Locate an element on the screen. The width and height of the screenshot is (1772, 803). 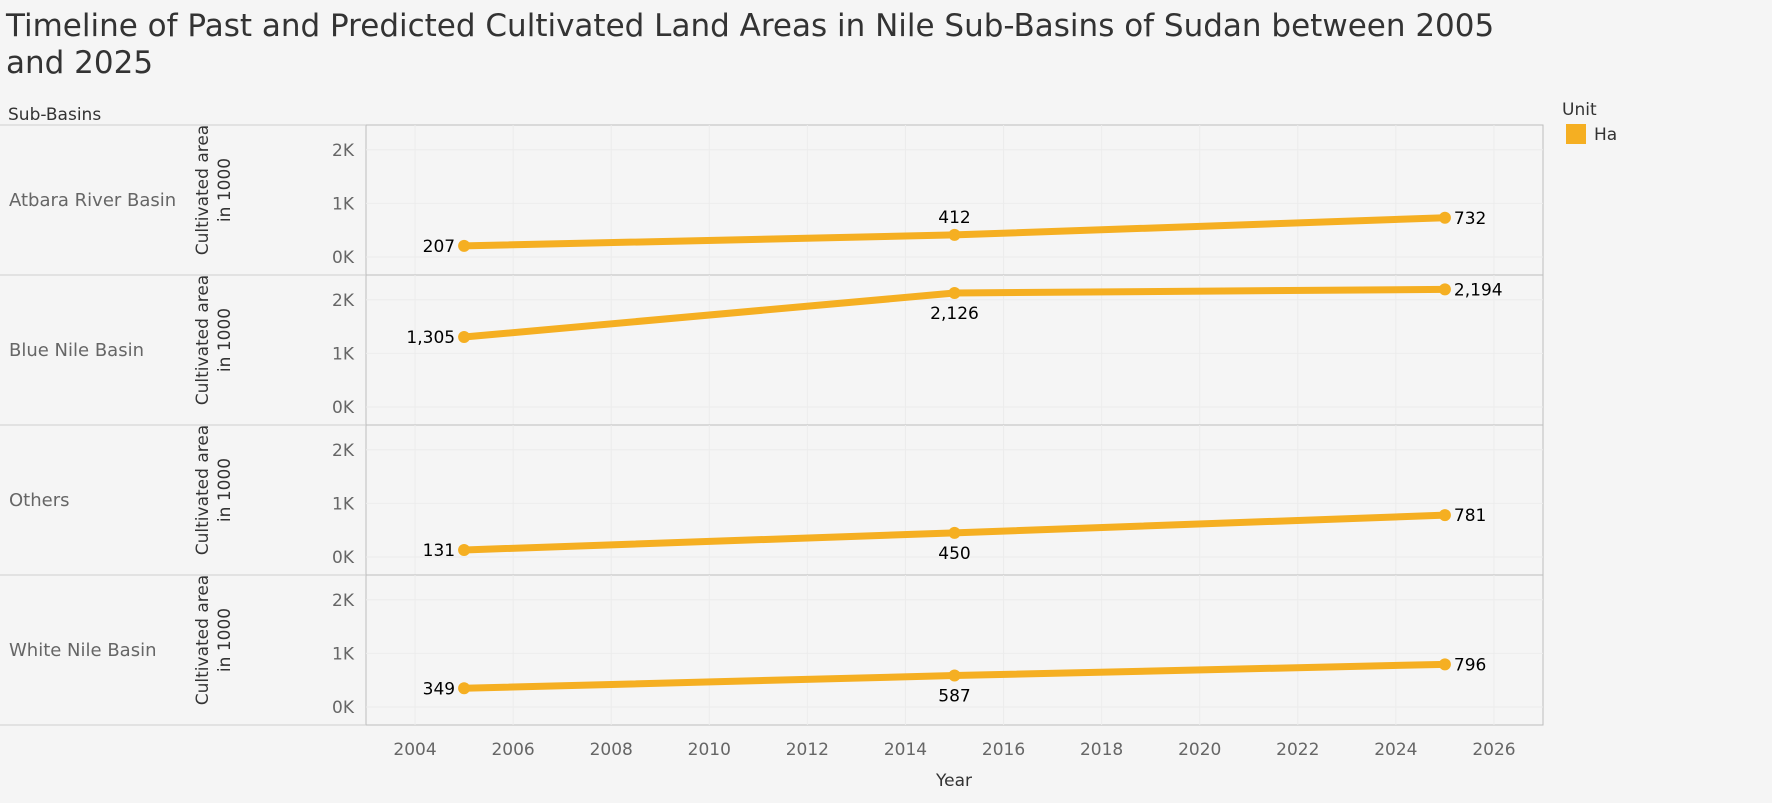
x-tick-label: 2016 is located at coordinates (1003, 750).